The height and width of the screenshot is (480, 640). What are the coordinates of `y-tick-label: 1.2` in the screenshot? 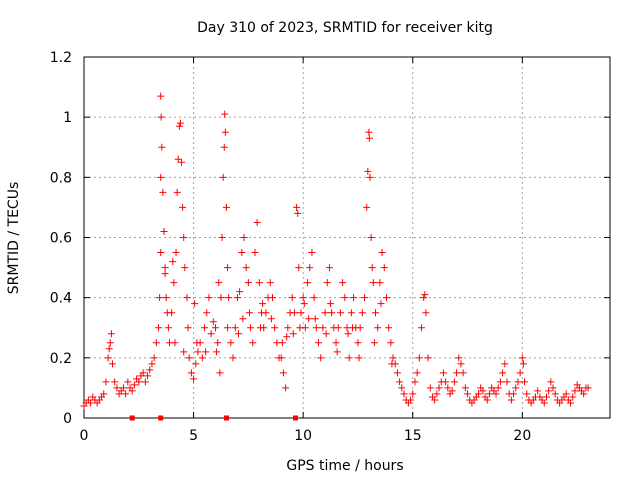 It's located at (61, 58).